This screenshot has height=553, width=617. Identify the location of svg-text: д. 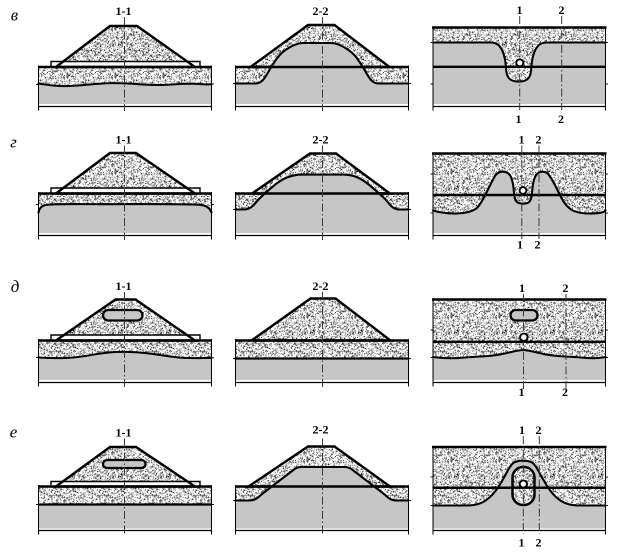
(15, 286).